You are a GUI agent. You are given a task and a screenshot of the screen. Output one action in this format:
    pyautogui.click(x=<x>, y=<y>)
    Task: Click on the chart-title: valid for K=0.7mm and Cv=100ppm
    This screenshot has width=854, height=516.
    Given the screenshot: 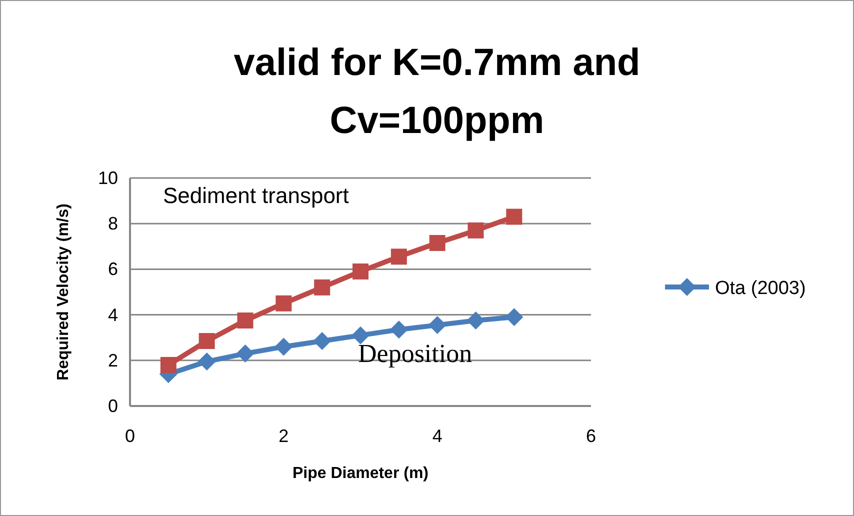 What is the action you would take?
    pyautogui.click(x=437, y=92)
    